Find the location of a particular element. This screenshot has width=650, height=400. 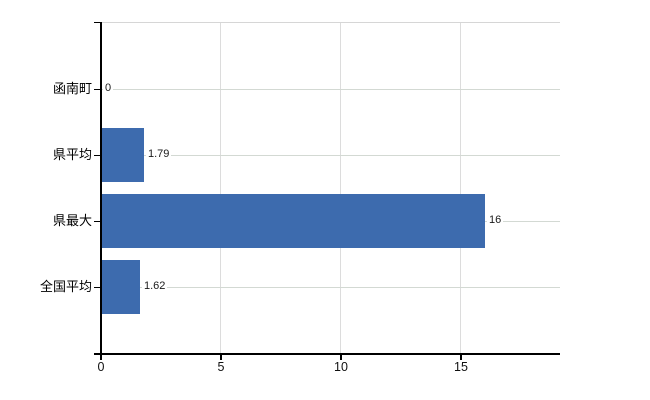

data-label: 1.79 is located at coordinates (159, 154).